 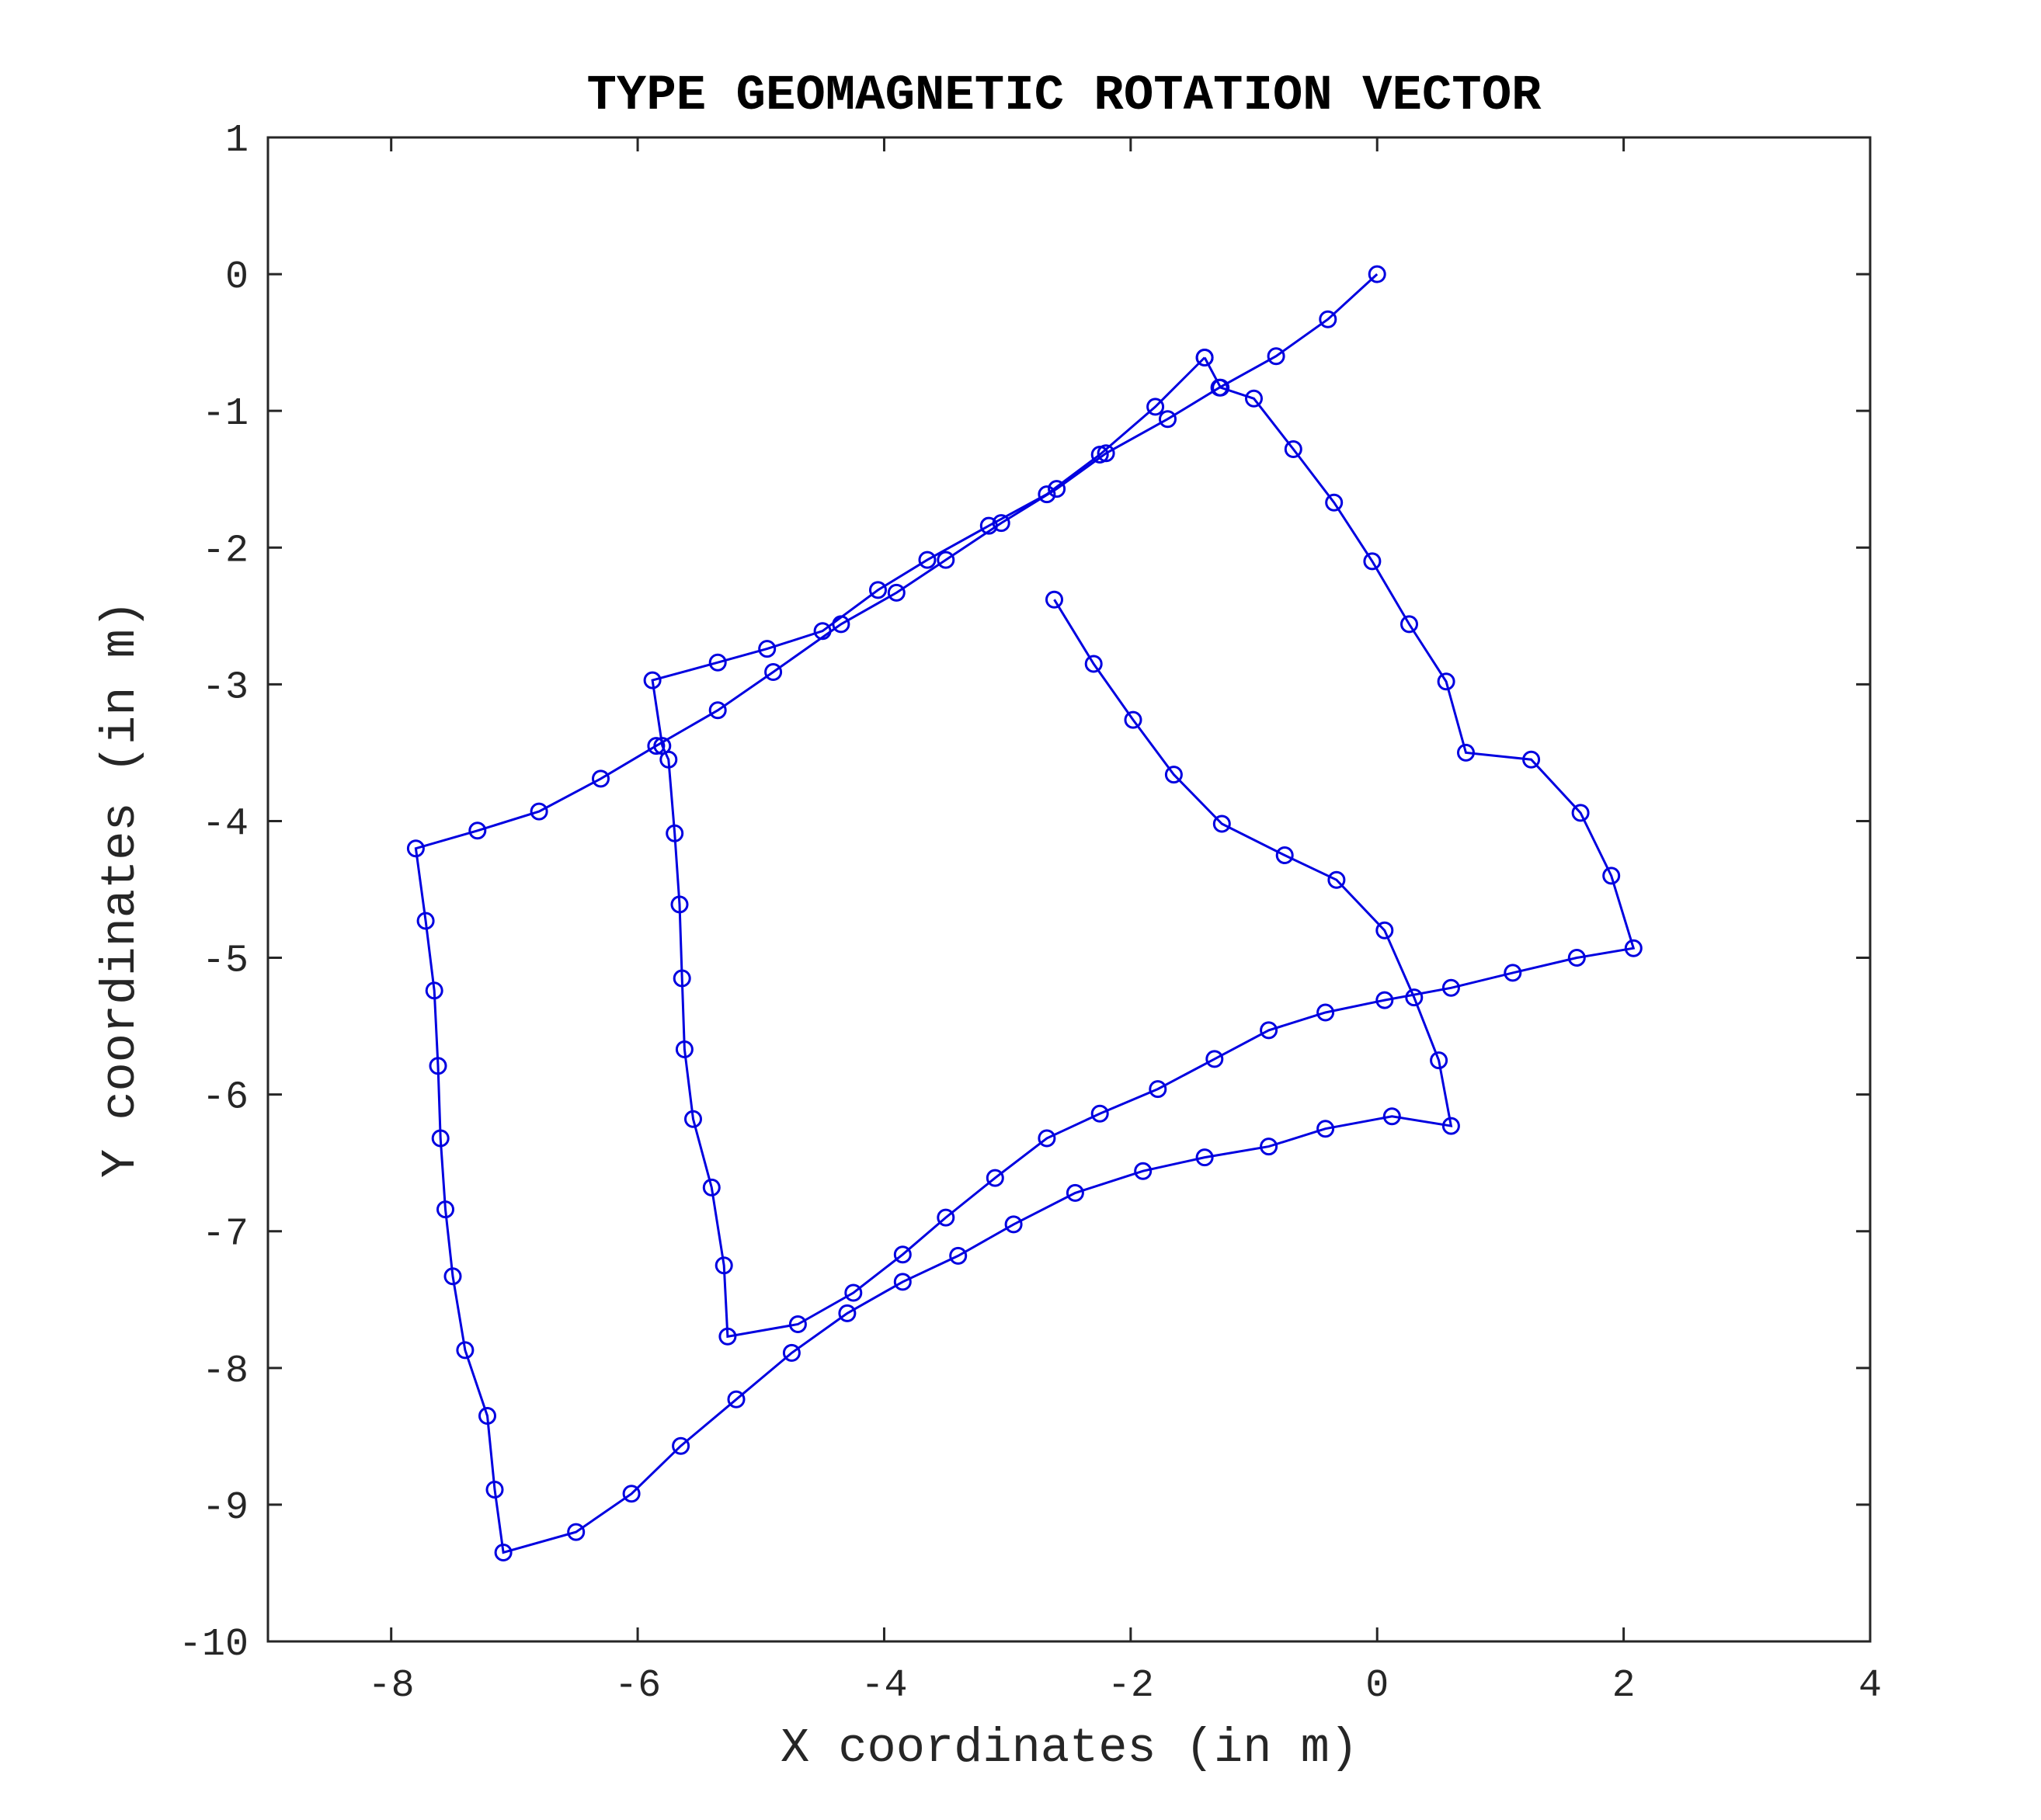 I want to click on y-tick-label: -8, so click(x=225, y=1371).